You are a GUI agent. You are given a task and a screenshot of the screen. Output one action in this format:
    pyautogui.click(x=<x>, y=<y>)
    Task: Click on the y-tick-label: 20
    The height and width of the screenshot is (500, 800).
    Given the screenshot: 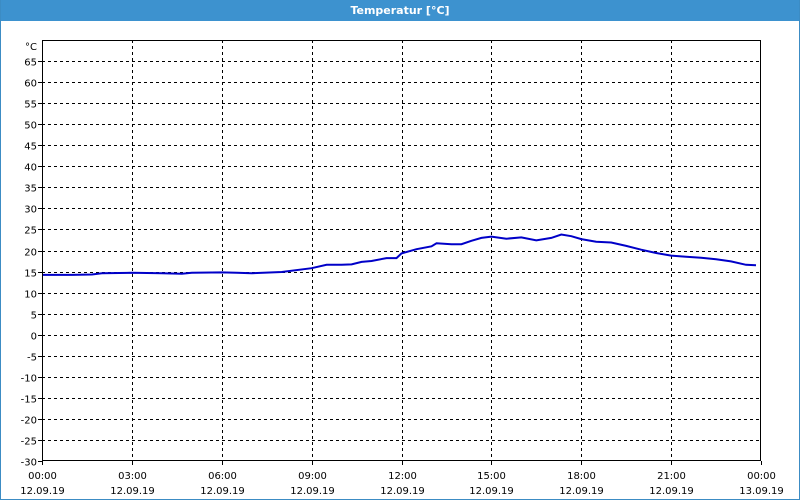 What is the action you would take?
    pyautogui.click(x=30, y=253)
    